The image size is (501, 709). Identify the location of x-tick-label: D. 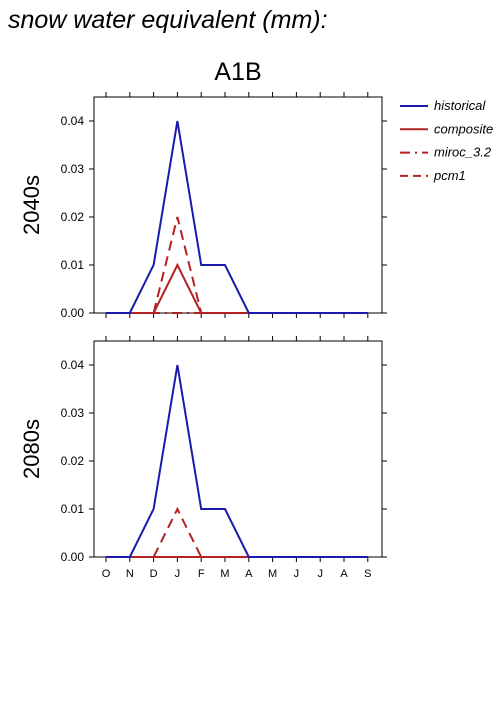
(154, 574).